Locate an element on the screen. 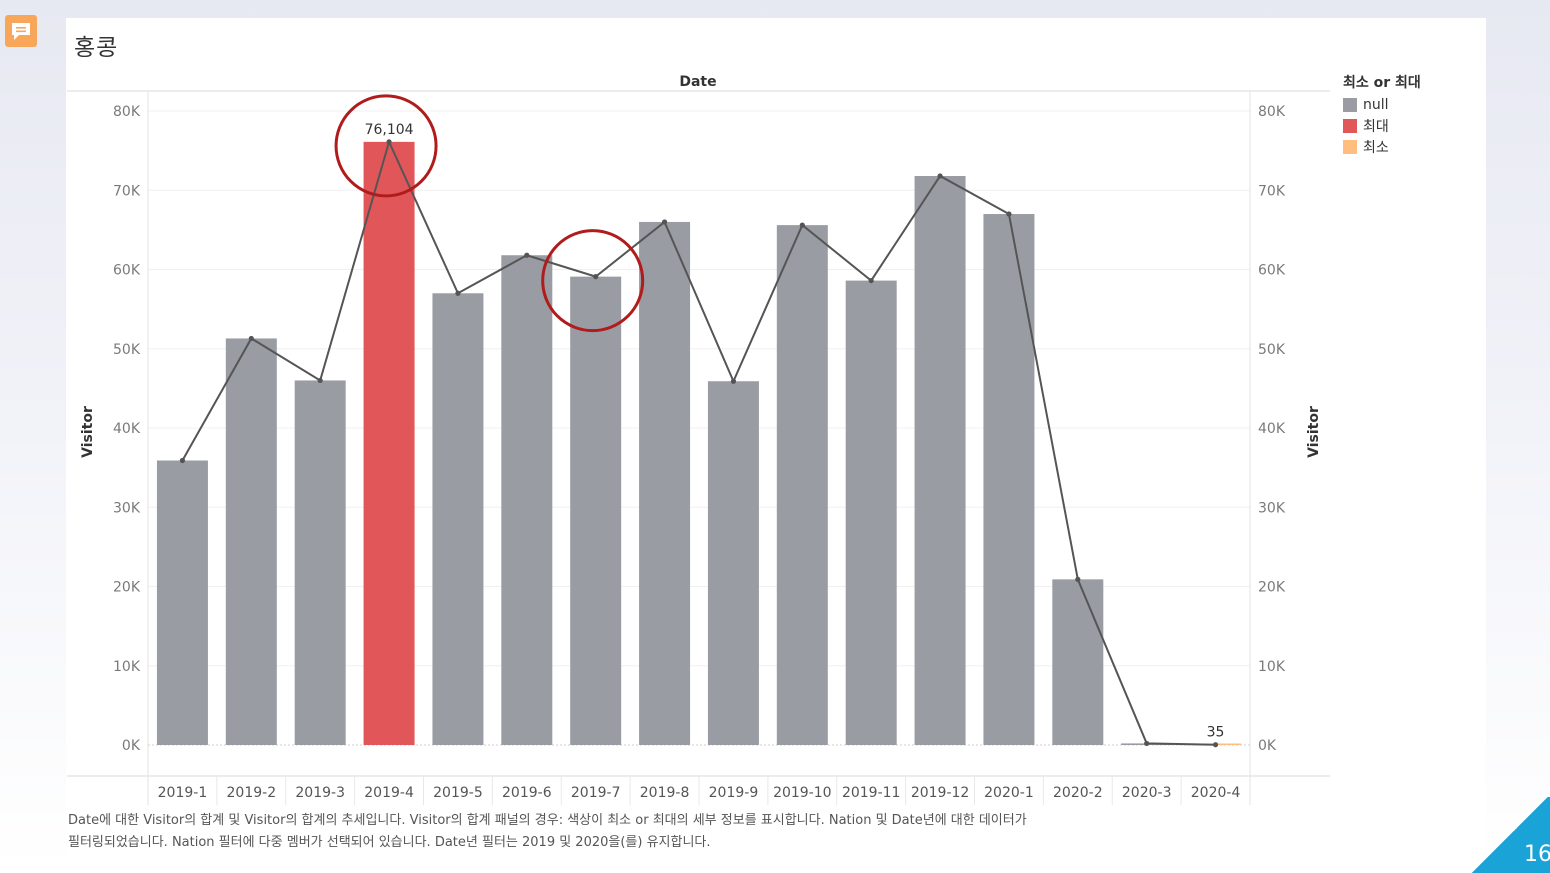 The image size is (1550, 873). legend-item: 최소 is located at coordinates (1382, 146).